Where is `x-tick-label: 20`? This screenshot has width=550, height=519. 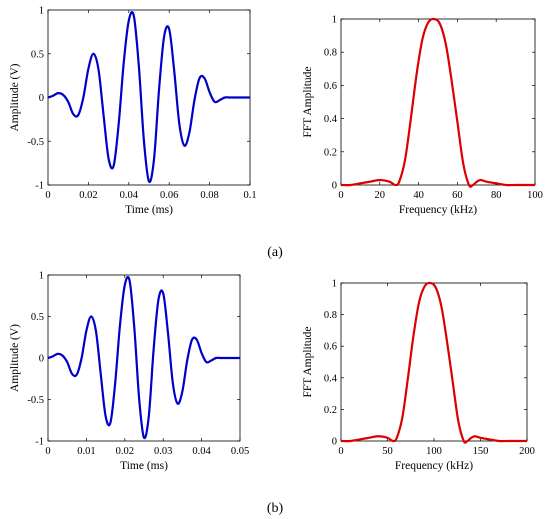 x-tick-label: 20 is located at coordinates (380, 195).